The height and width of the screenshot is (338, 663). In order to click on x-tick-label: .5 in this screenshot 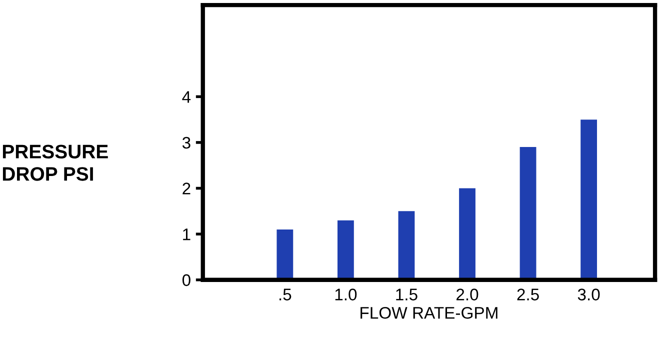, I will do `click(285, 294)`.